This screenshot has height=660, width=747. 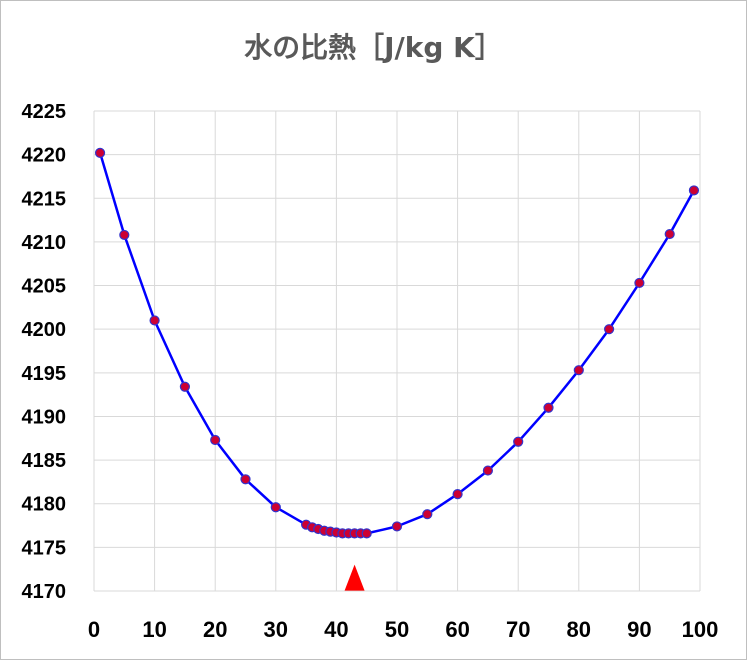 What do you see at coordinates (373, 47) in the screenshot?
I see `chart-title: 水の比熱［J/kg K］` at bounding box center [373, 47].